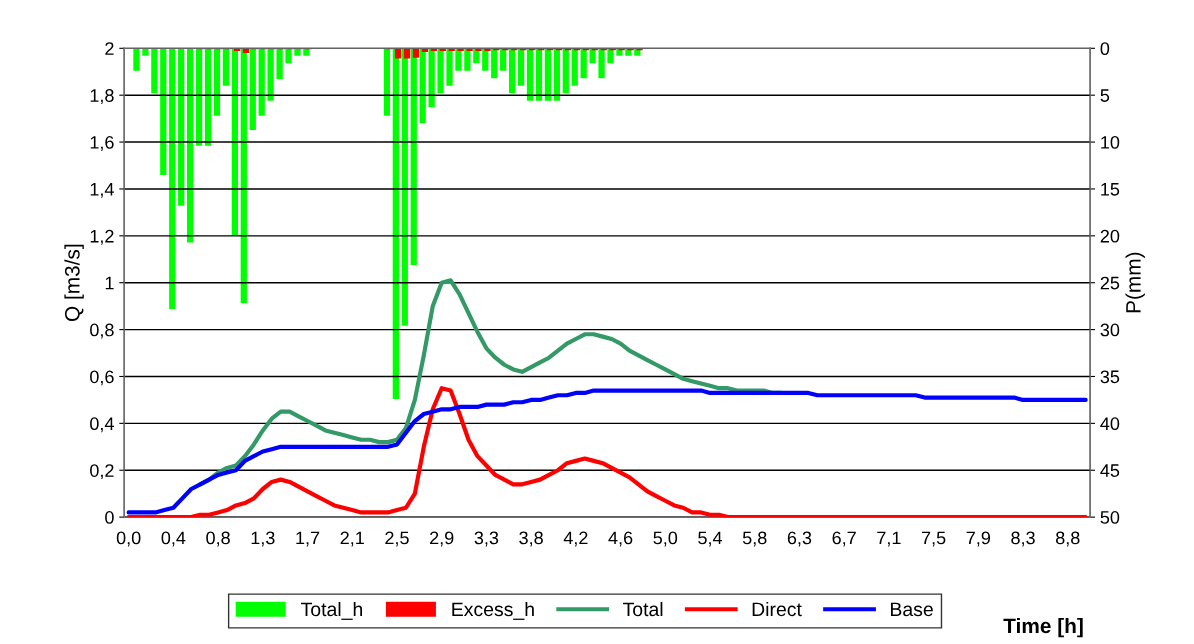  I want to click on x-tick-label: 2,9, so click(442, 539).